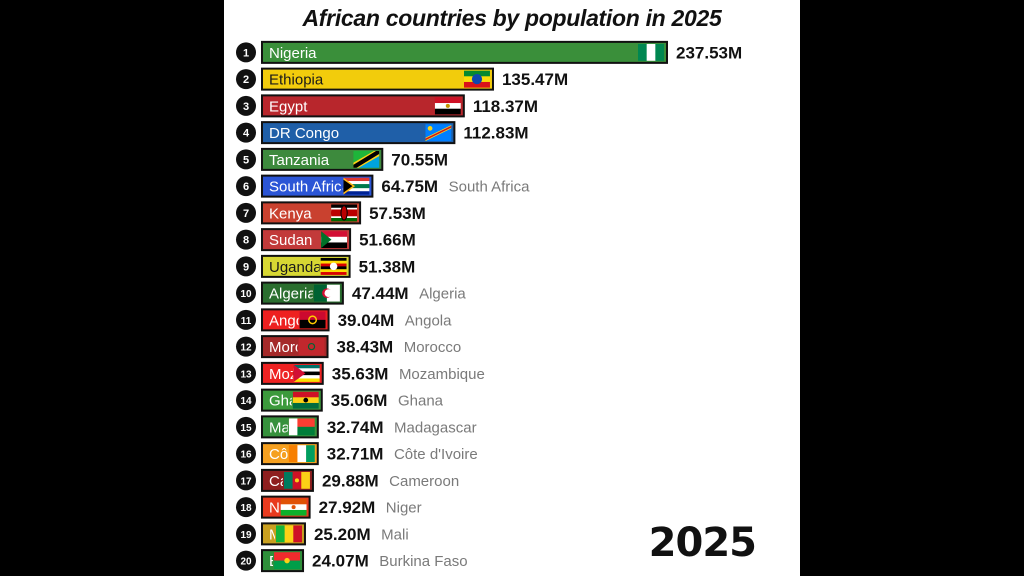 This screenshot has width=1024, height=576. Describe the element at coordinates (702, 543) in the screenshot. I see `year-label: 2025` at that location.